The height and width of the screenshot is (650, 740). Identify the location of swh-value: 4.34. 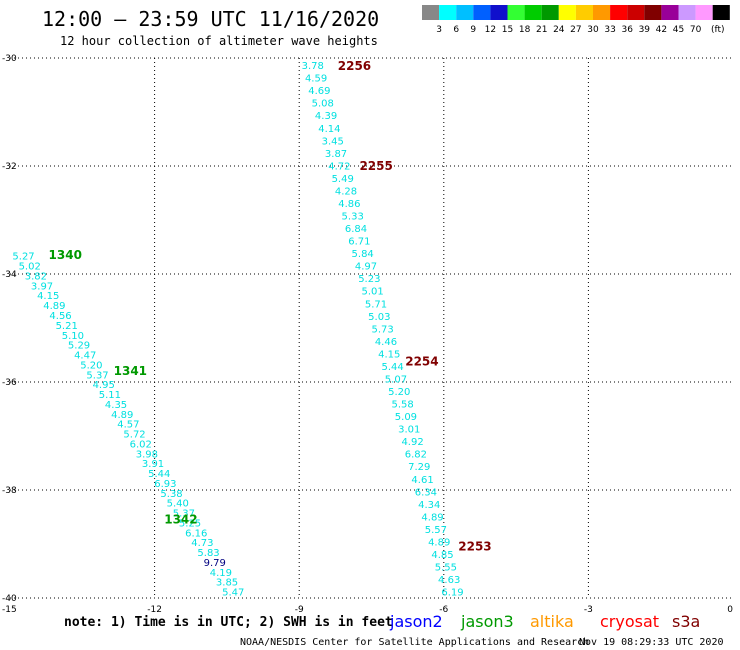
(429, 505).